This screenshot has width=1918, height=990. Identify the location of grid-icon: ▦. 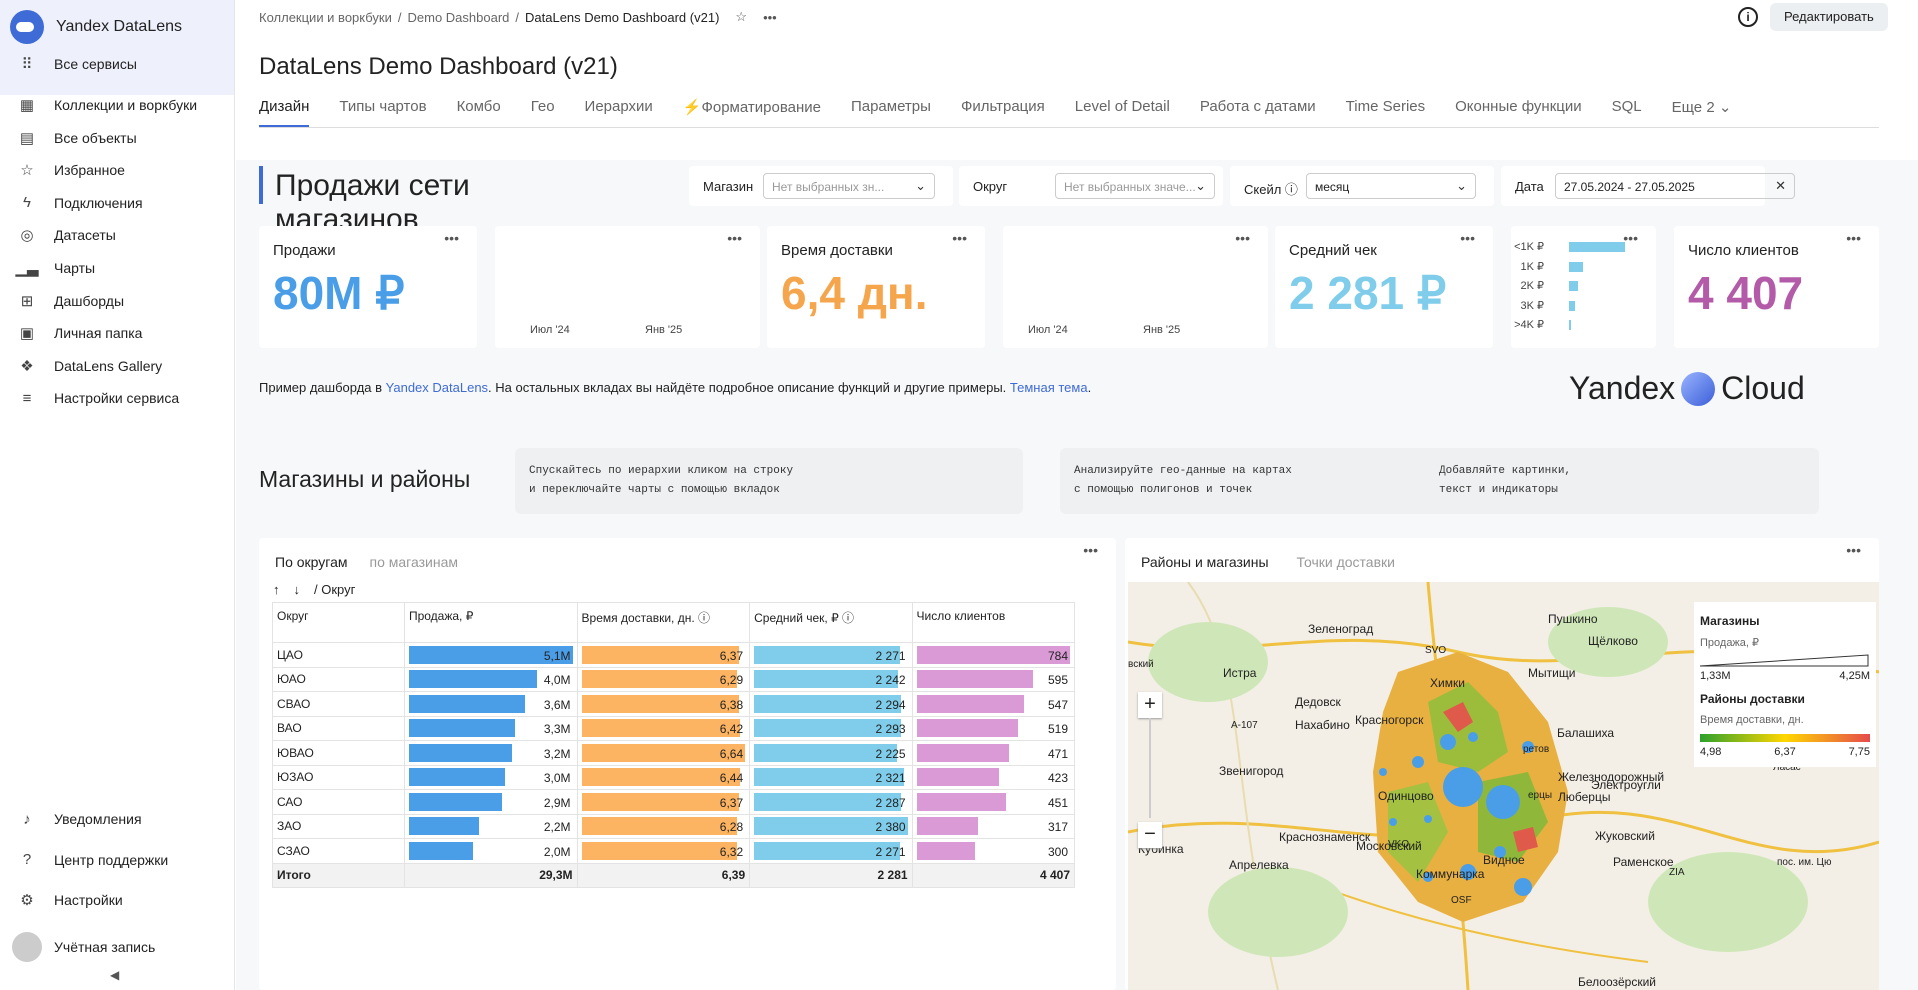
(27, 105).